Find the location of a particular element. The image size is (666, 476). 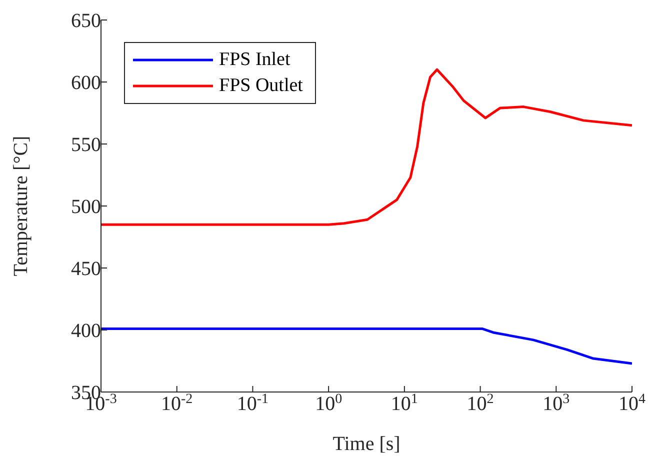

x-tick-label: 10$^{2}$ is located at coordinates (480, 403).